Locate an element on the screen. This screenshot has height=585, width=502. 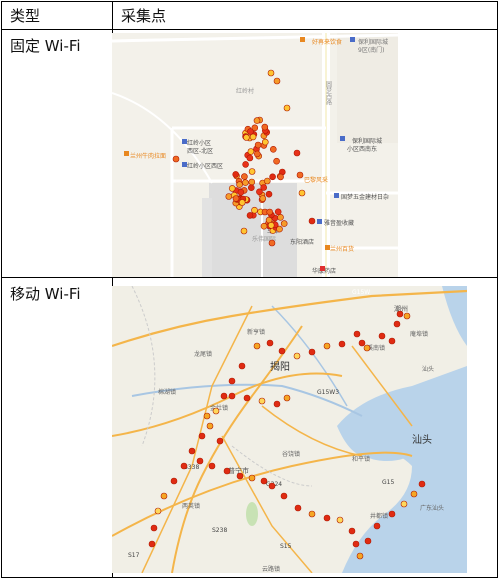
row-fixed-label: 固定 Wi-Fi is located at coordinates (57, 153).